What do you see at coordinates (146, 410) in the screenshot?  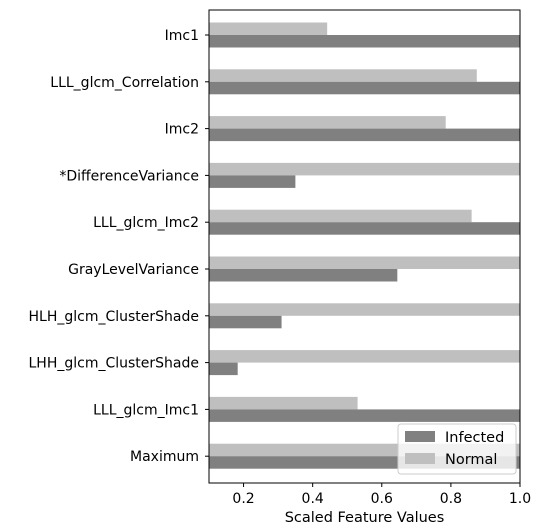 I see `y-tick-label: LLL_glcm_Imc1` at bounding box center [146, 410].